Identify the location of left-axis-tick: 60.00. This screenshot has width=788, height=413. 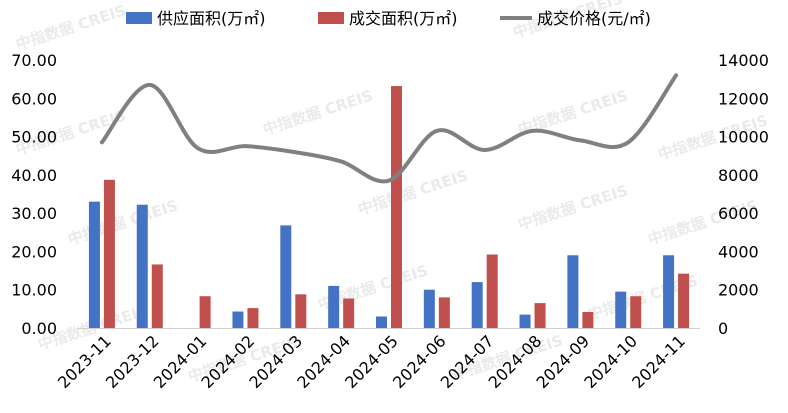
(34, 98).